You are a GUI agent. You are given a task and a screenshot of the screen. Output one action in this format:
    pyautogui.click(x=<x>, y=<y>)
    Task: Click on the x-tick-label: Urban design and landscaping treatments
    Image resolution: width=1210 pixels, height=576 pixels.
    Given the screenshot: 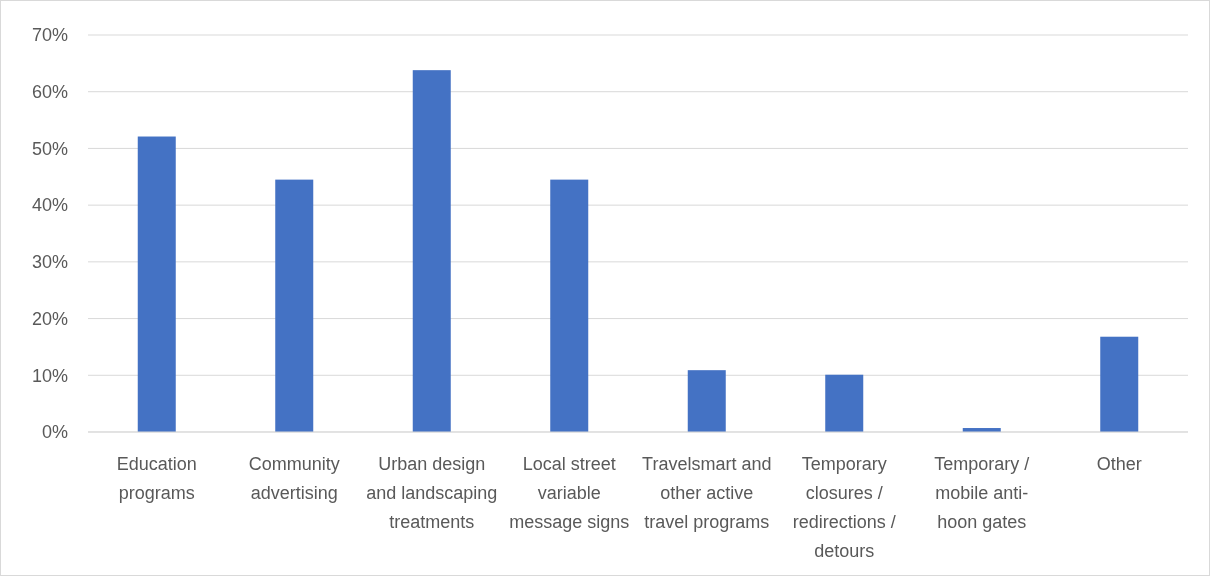 What is the action you would take?
    pyautogui.click(x=432, y=493)
    